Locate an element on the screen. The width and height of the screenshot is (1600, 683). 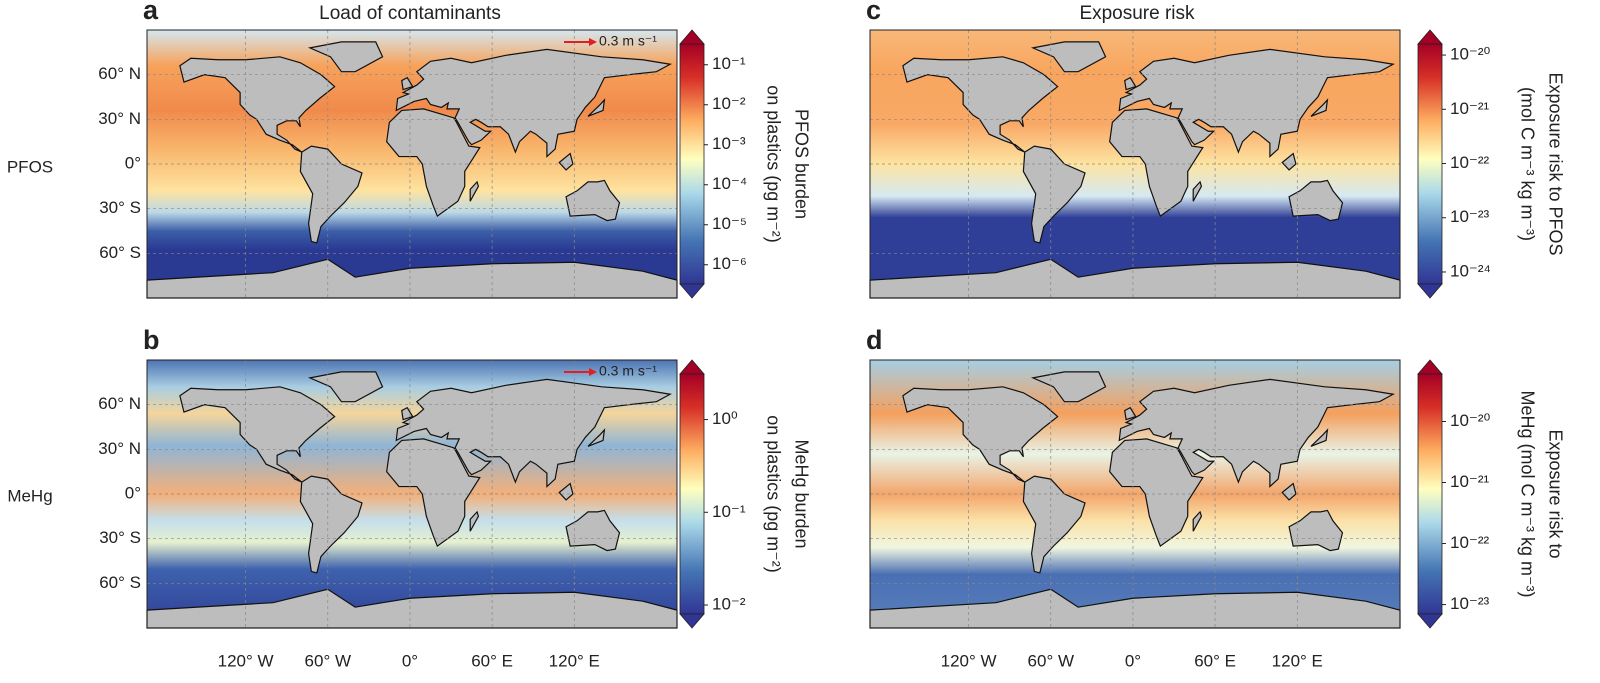
panel-letter: d is located at coordinates (874, 340).